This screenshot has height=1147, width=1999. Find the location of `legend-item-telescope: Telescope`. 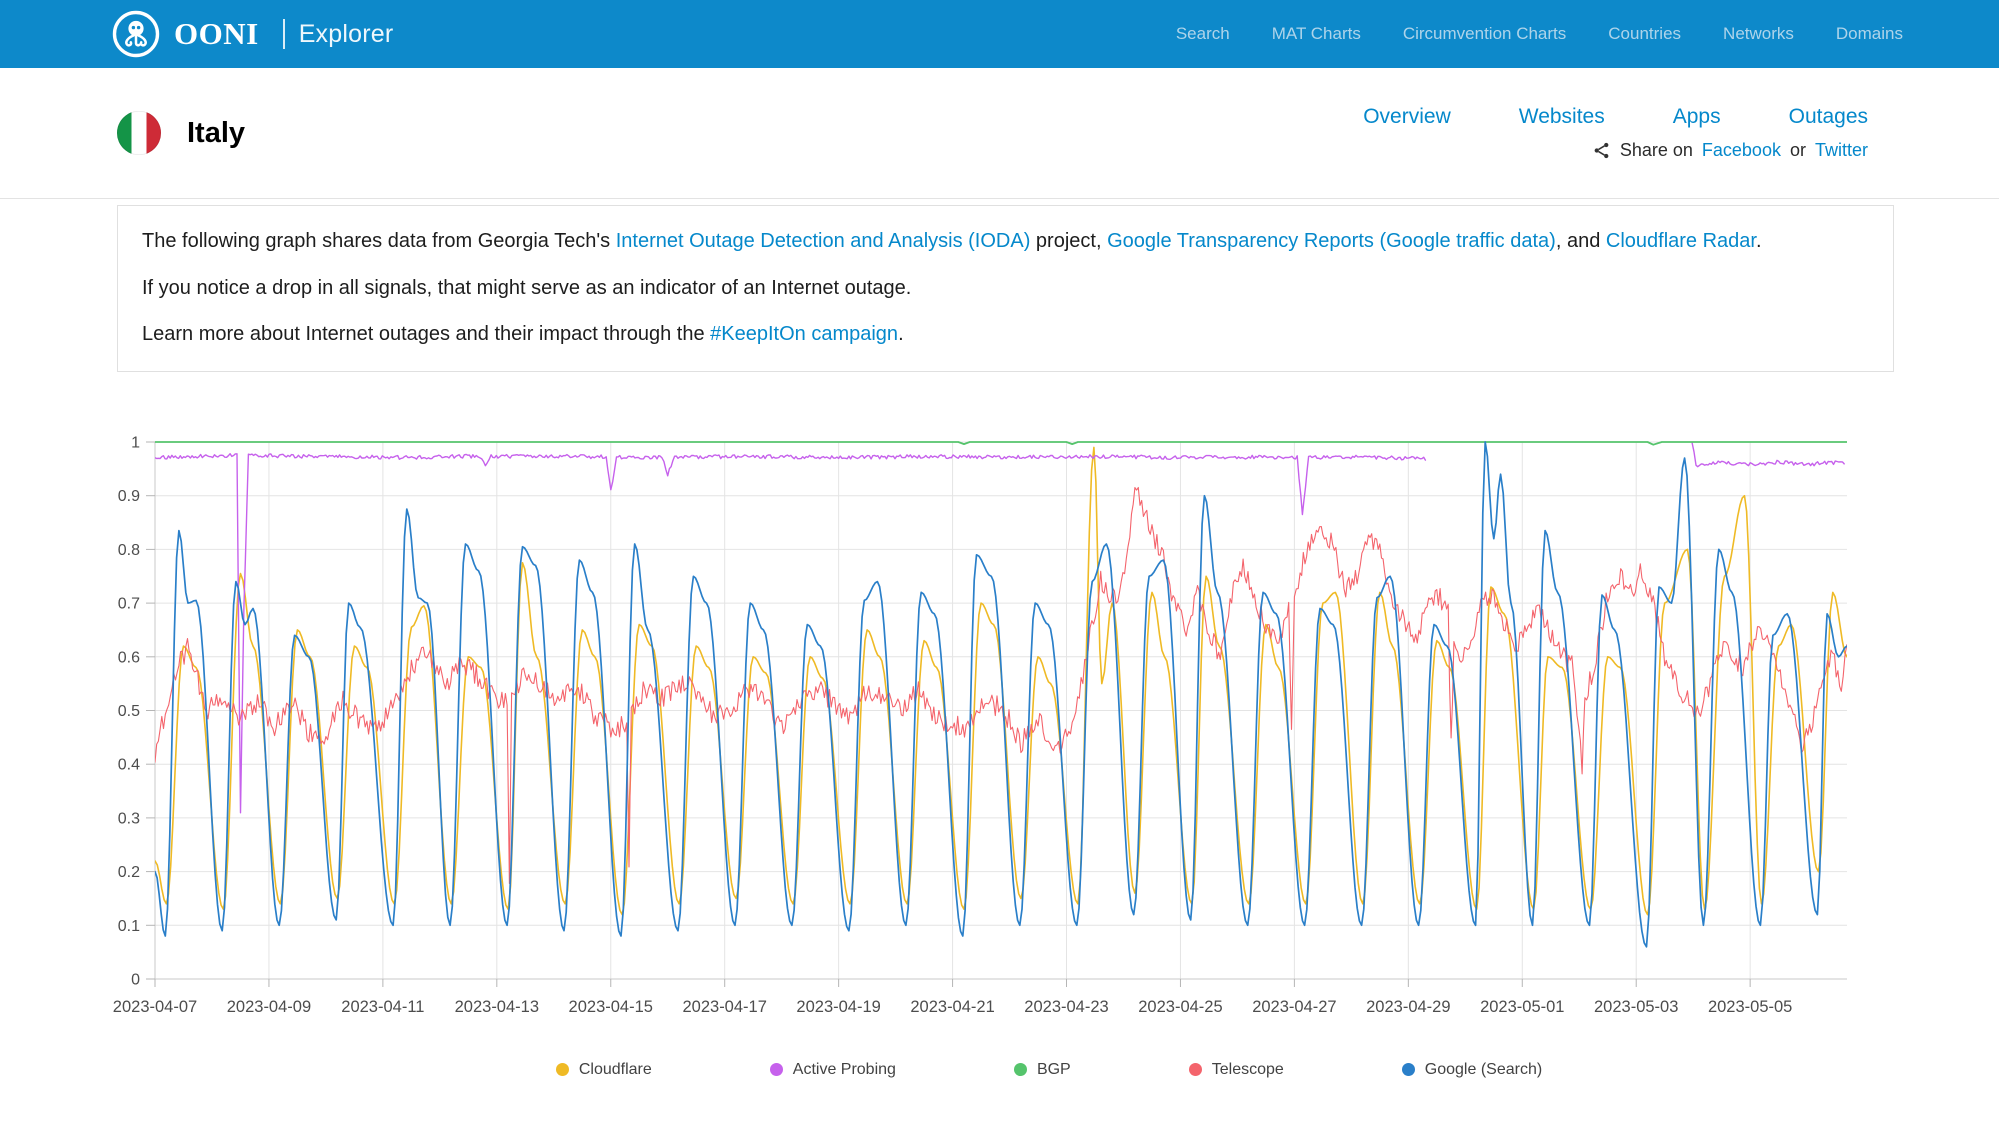

legend-item-telescope: Telescope is located at coordinates (1236, 1069).